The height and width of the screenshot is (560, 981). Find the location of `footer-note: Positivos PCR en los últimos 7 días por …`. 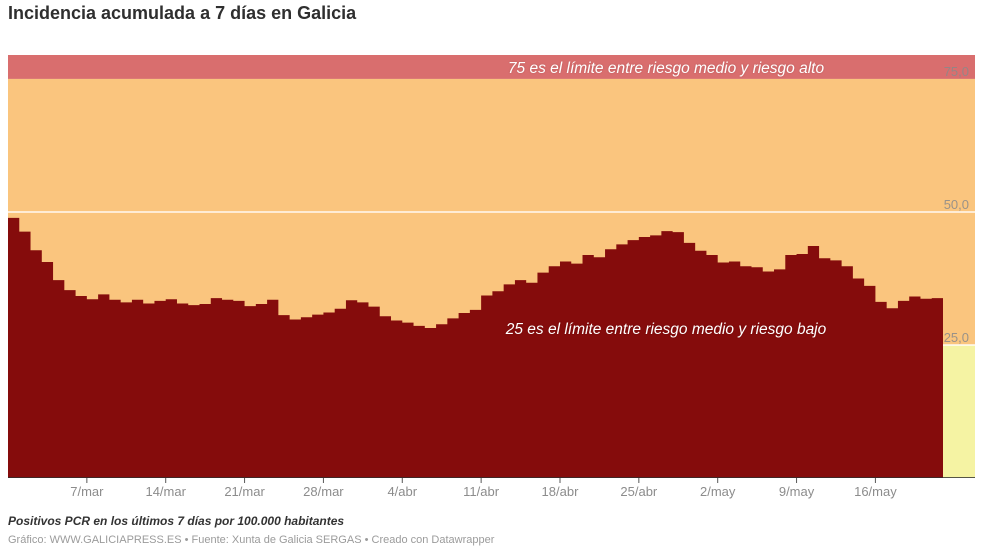

footer-note: Positivos PCR en los últimos 7 días por … is located at coordinates (176, 521).